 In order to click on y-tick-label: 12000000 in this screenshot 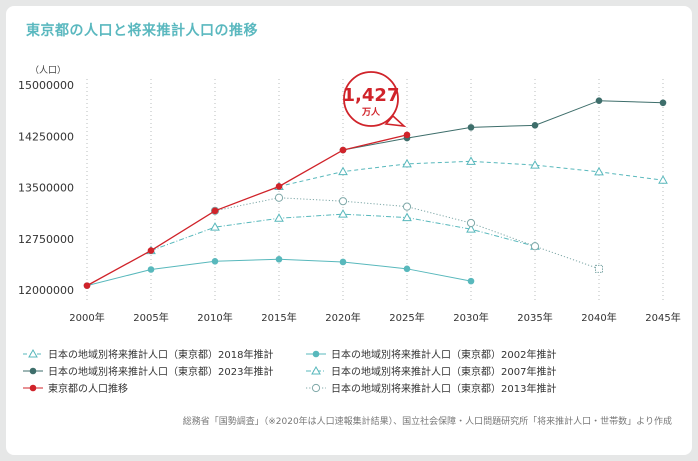, I will do `click(46, 290)`.